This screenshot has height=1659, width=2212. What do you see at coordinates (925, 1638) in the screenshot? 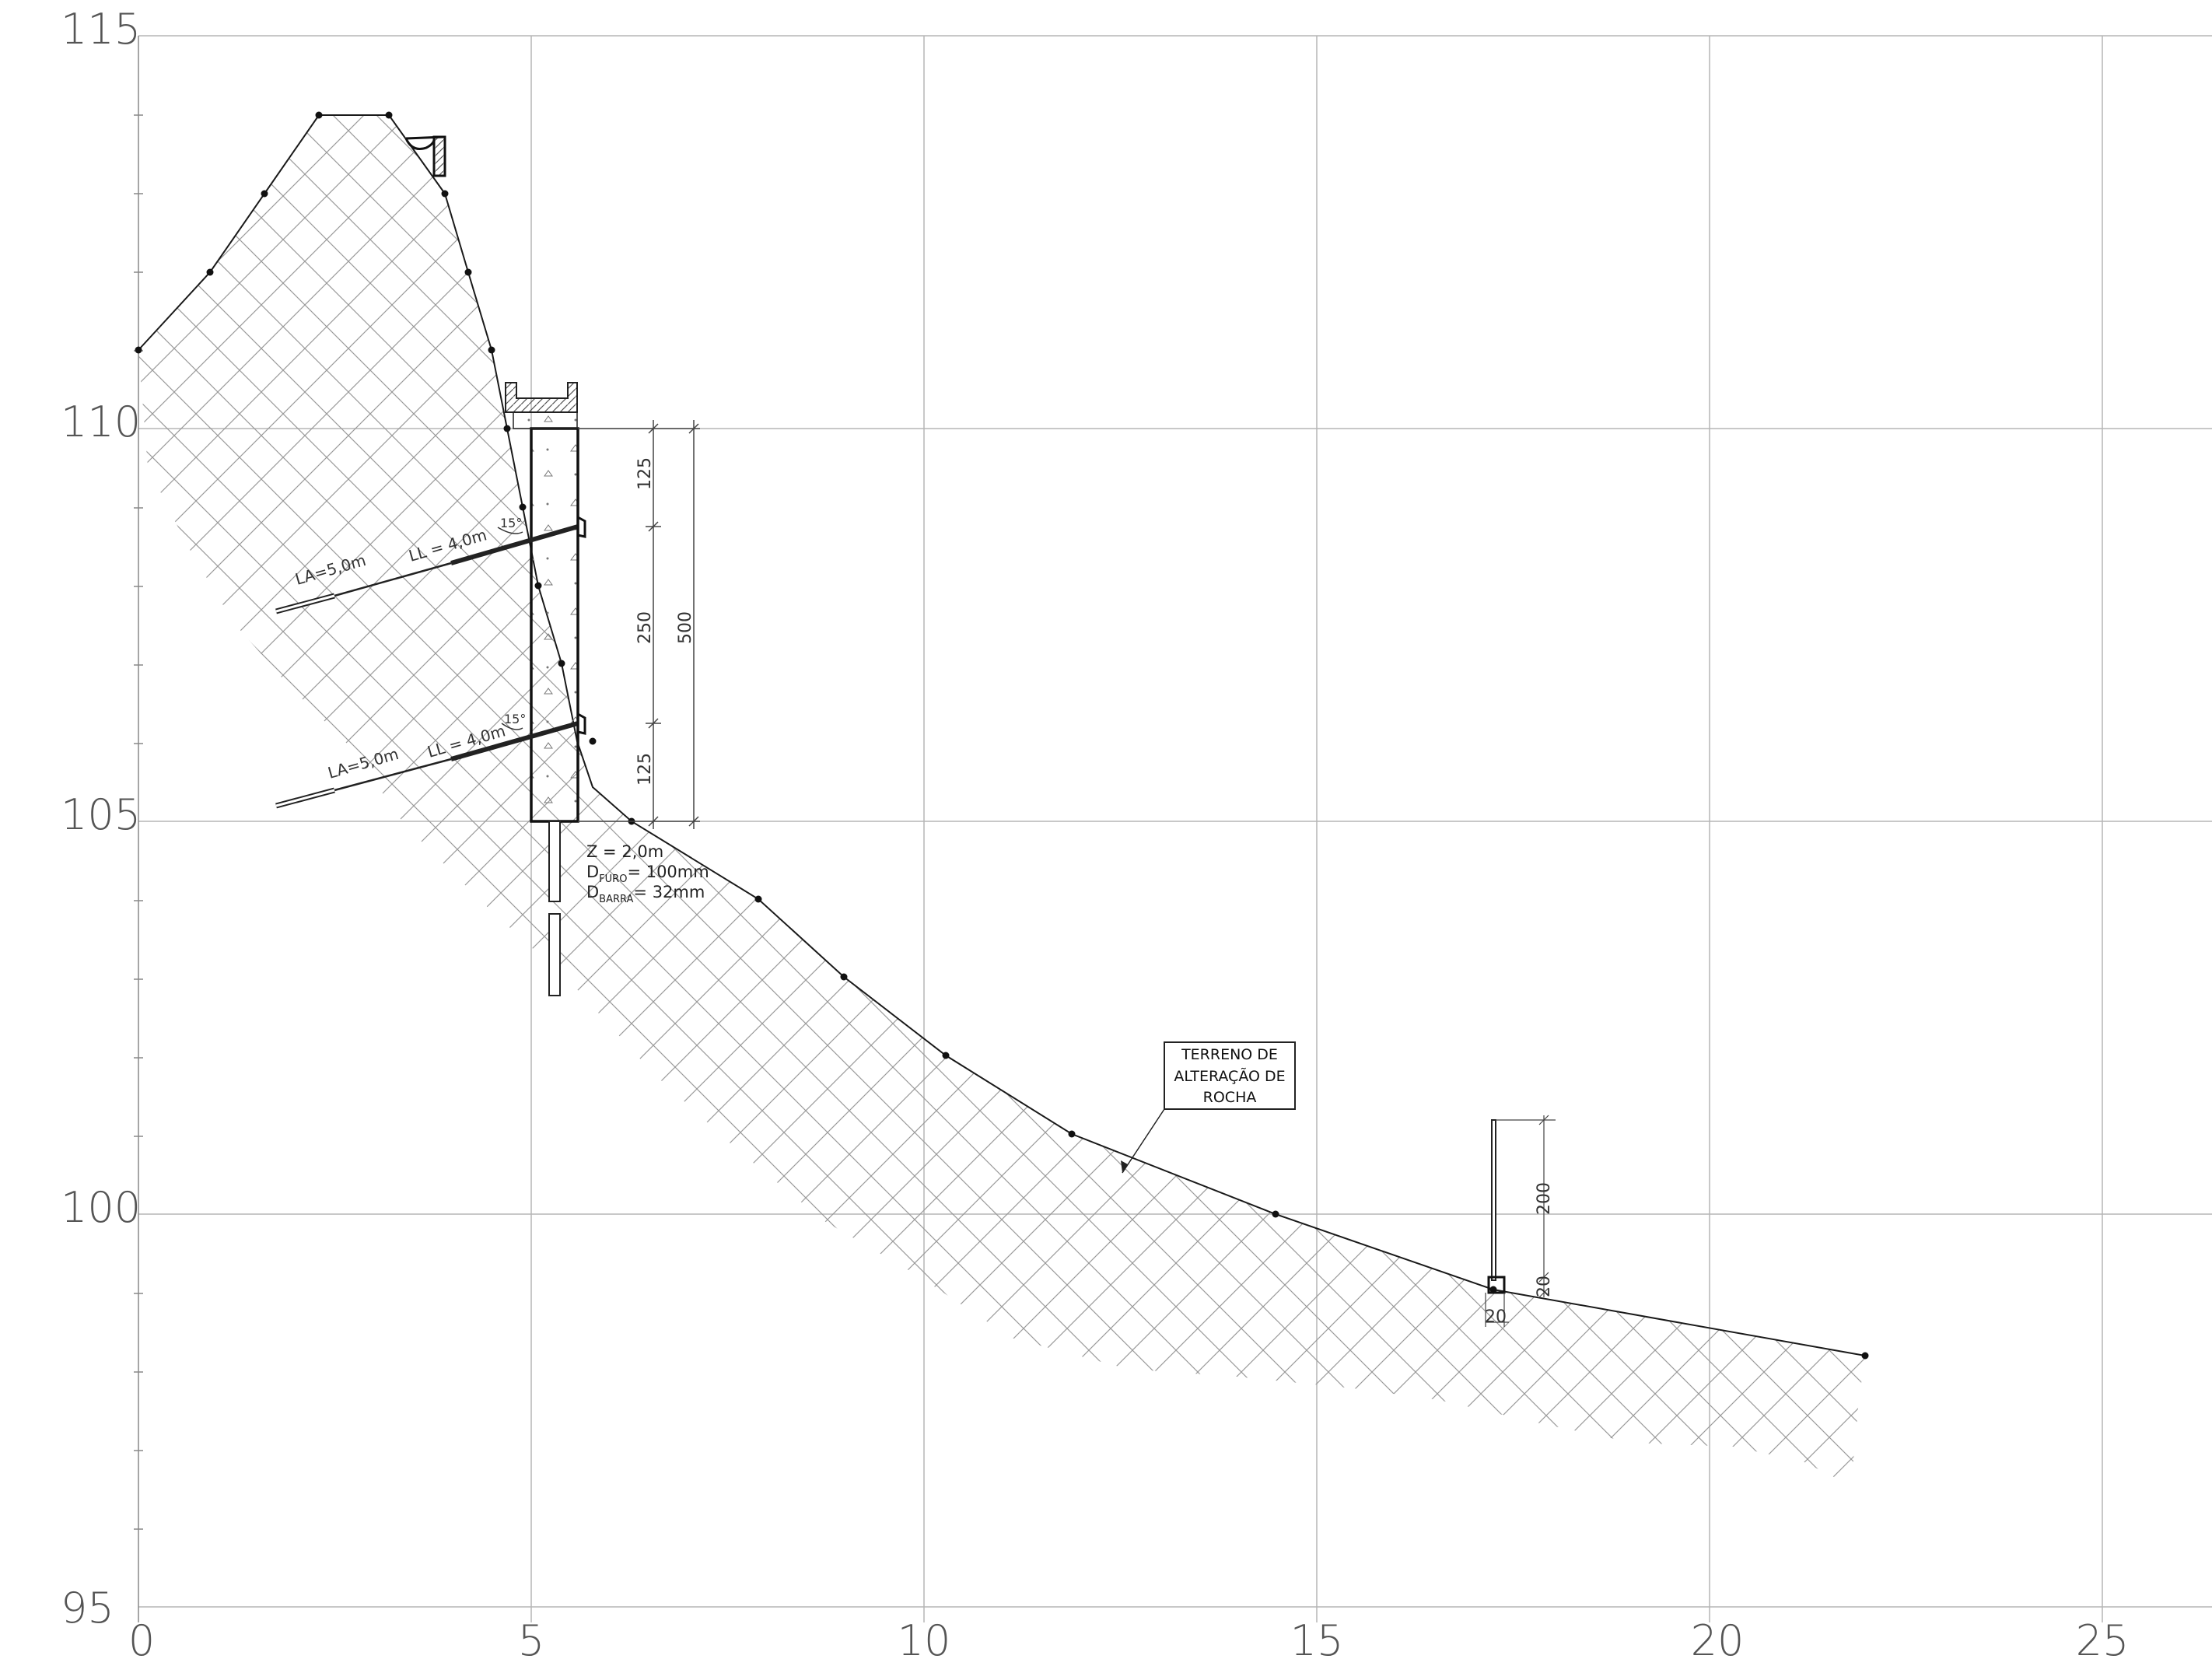
I see `x-tick-label: 10` at bounding box center [925, 1638].